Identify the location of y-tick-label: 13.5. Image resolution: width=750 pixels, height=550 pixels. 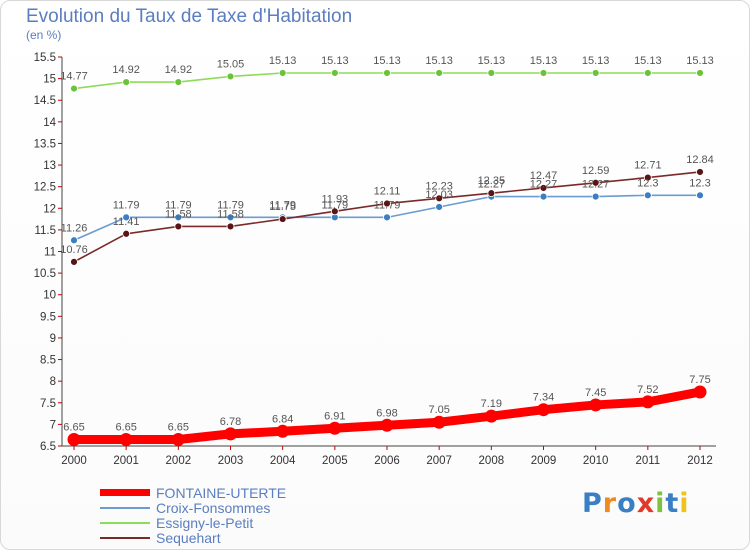
(45, 144).